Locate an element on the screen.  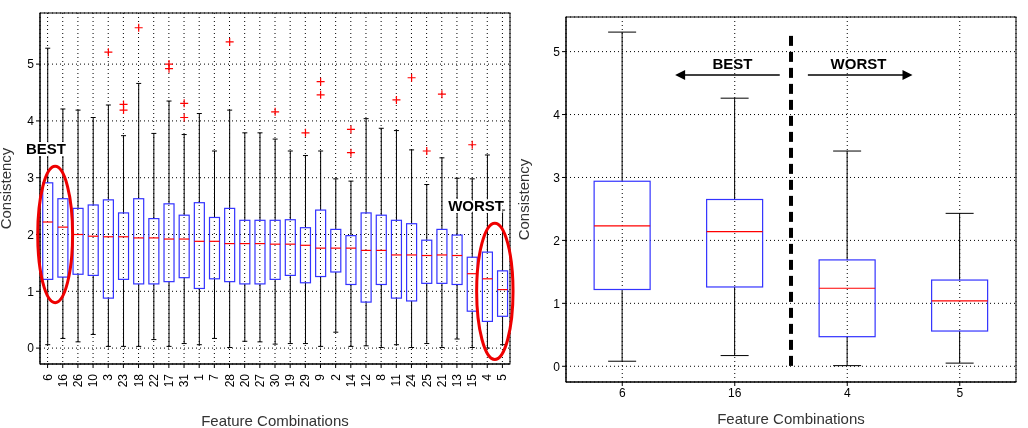
x-tick-label: 19 is located at coordinates (290, 380).